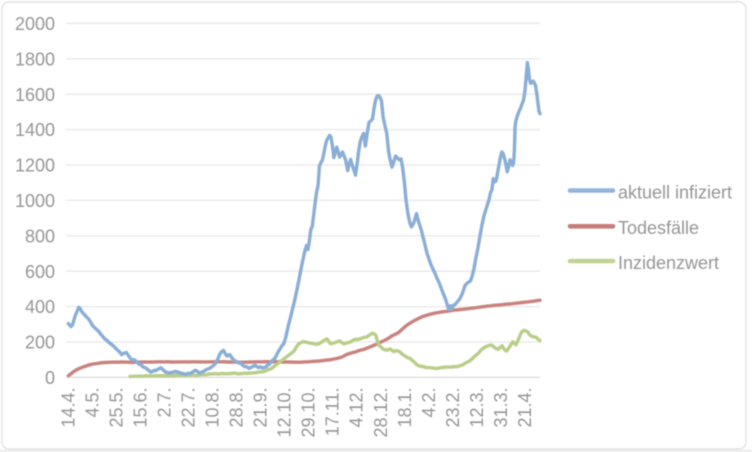 The width and height of the screenshot is (752, 452). What do you see at coordinates (35, 24) in the screenshot?
I see `svg-text: 2000` at bounding box center [35, 24].